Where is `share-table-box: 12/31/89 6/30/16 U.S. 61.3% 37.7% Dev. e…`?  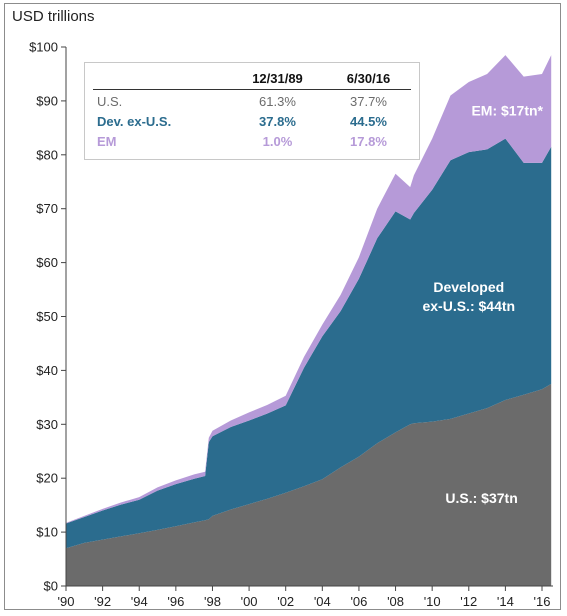 share-table-box: 12/31/89 6/30/16 U.S. 61.3% 37.7% Dev. e… is located at coordinates (252, 111).